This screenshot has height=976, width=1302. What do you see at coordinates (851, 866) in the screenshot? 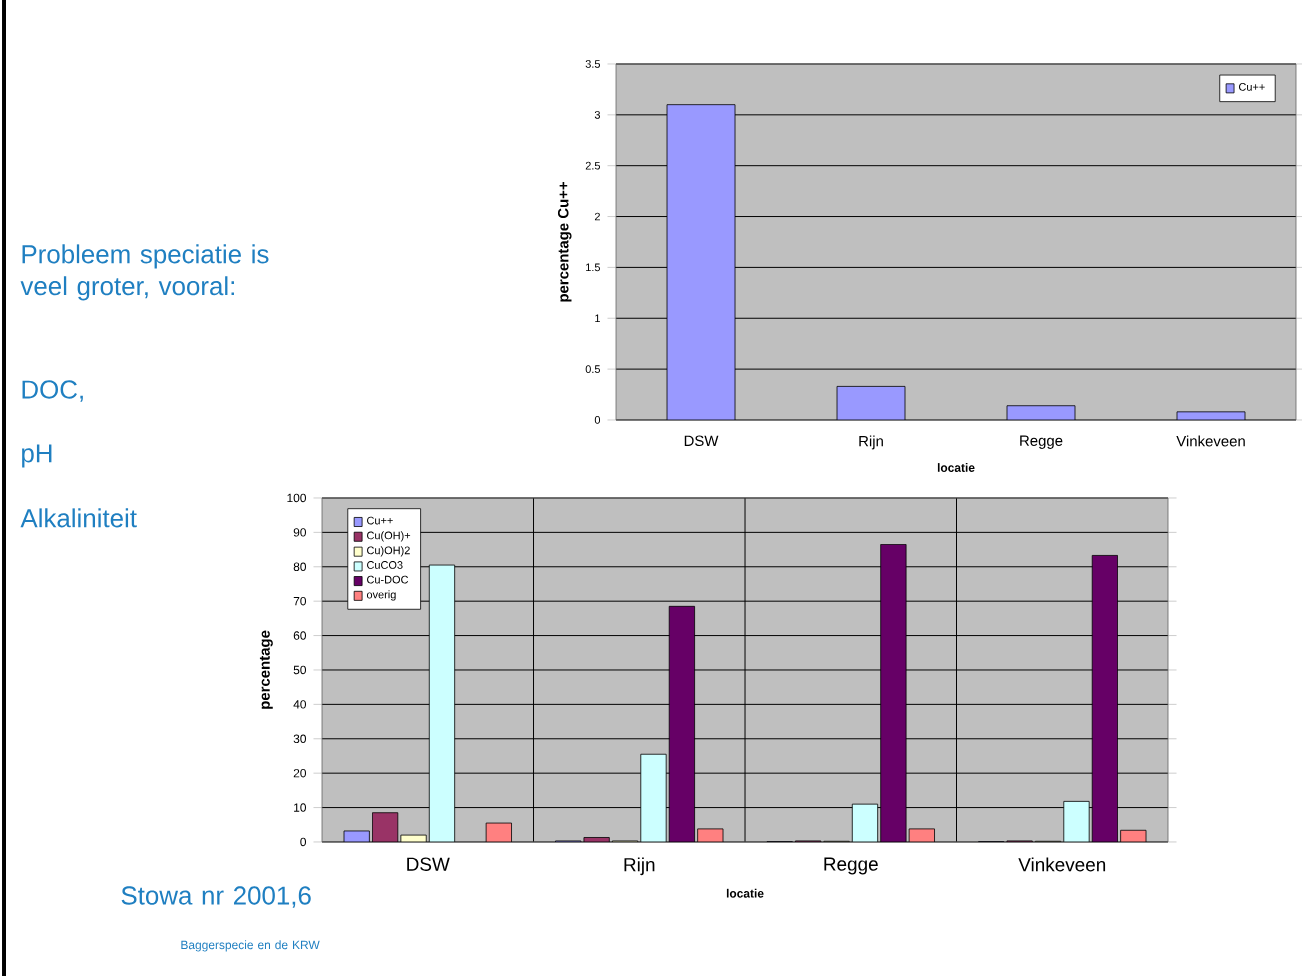
I see `x-tick-label: Regge` at bounding box center [851, 866].